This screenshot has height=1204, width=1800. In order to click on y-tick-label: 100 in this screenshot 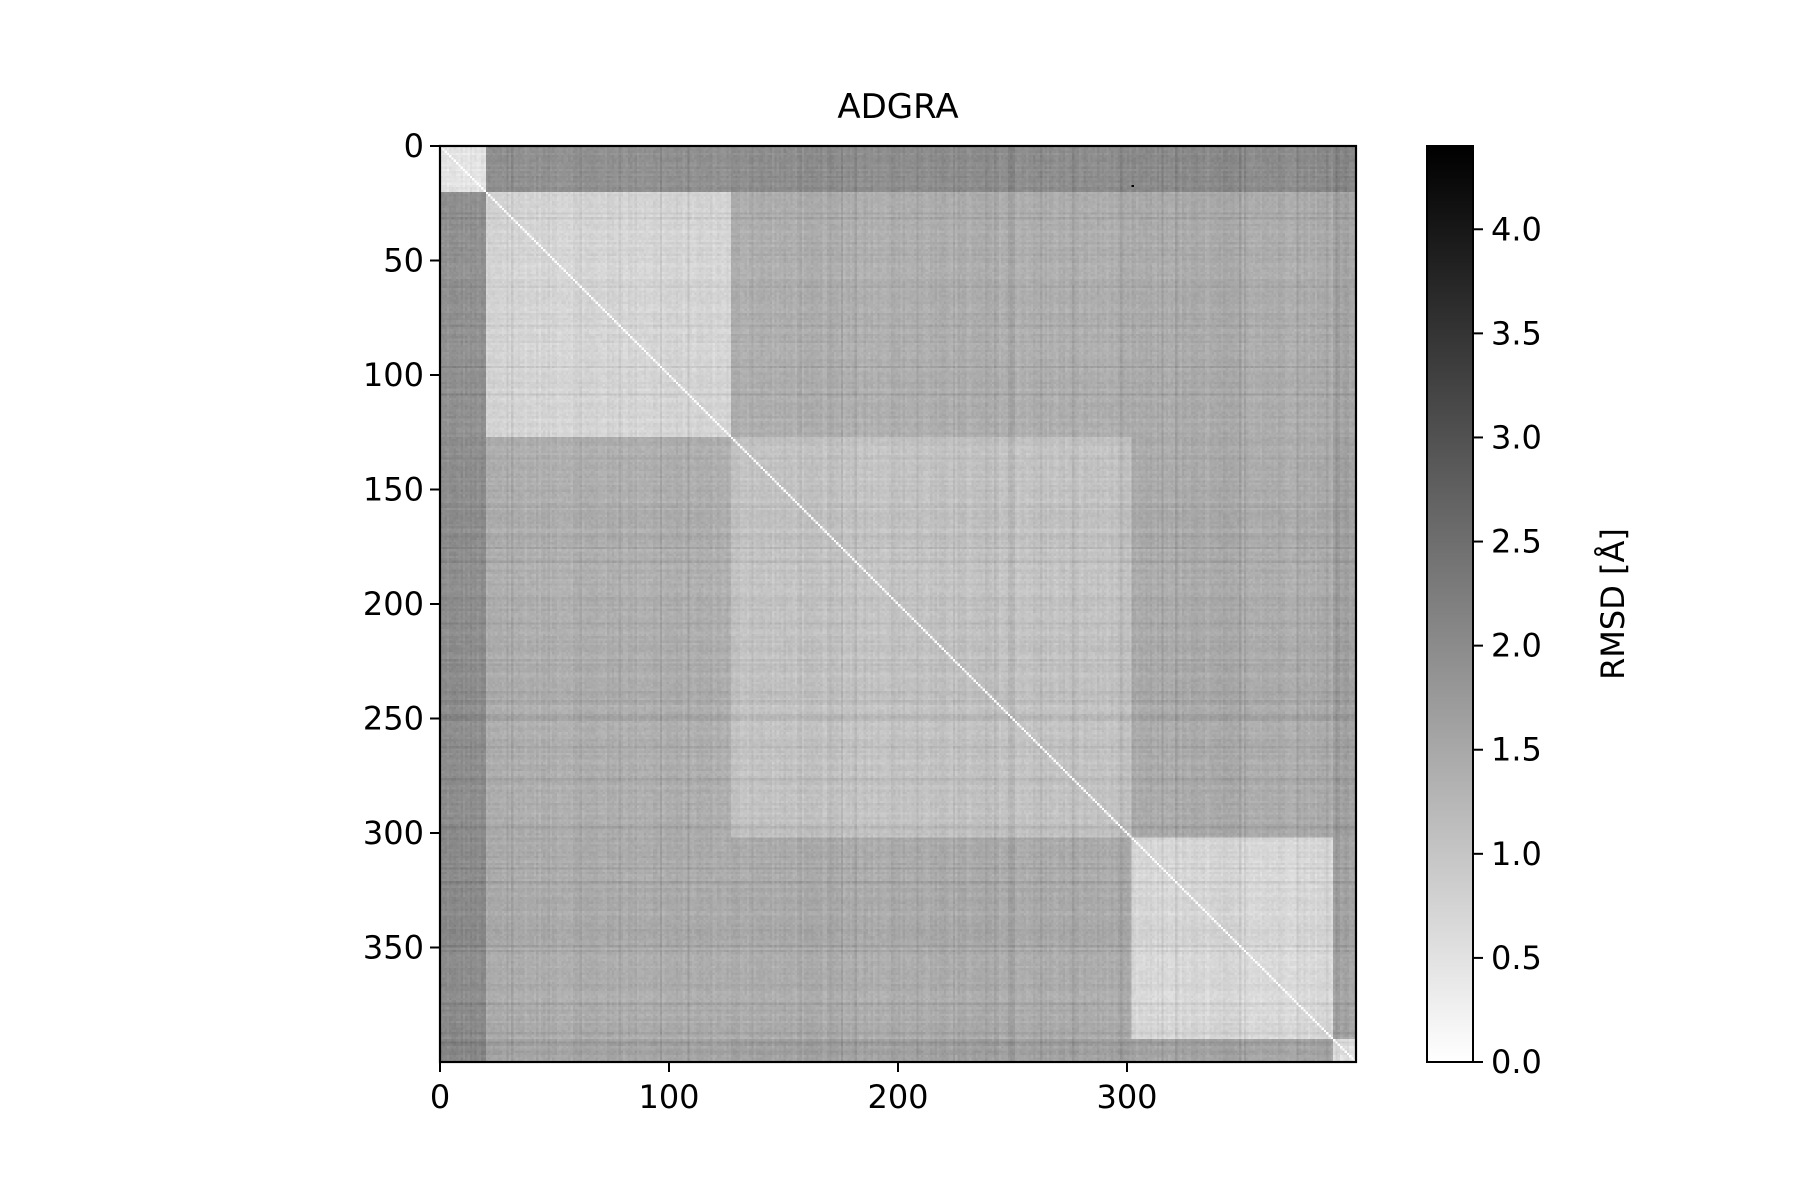, I will do `click(393, 375)`.